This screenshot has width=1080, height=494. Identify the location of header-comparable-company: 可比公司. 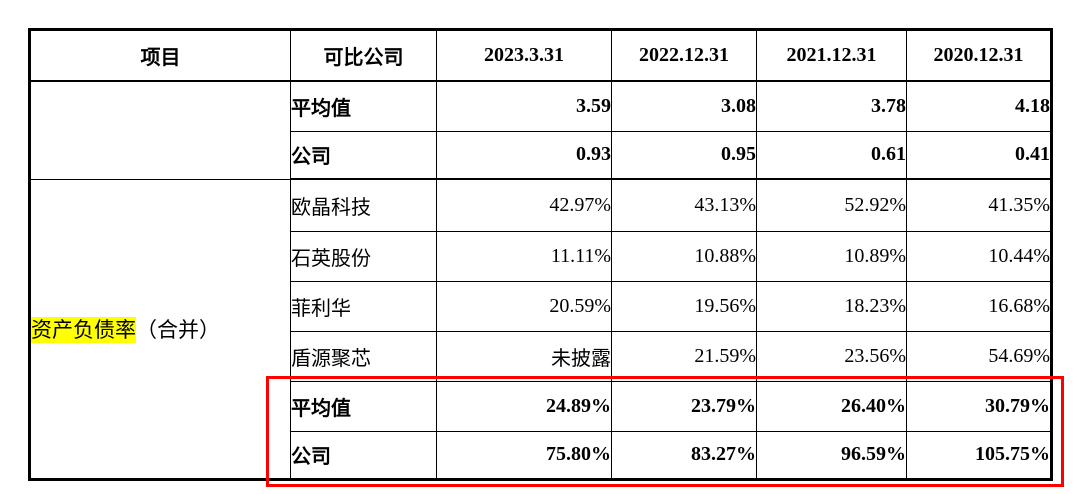
(363, 55).